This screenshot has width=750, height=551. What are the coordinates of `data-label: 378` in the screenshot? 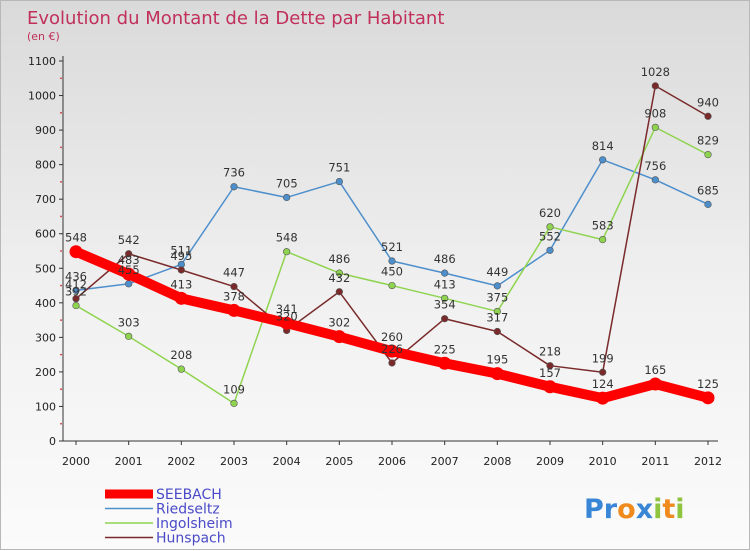 It's located at (234, 296).